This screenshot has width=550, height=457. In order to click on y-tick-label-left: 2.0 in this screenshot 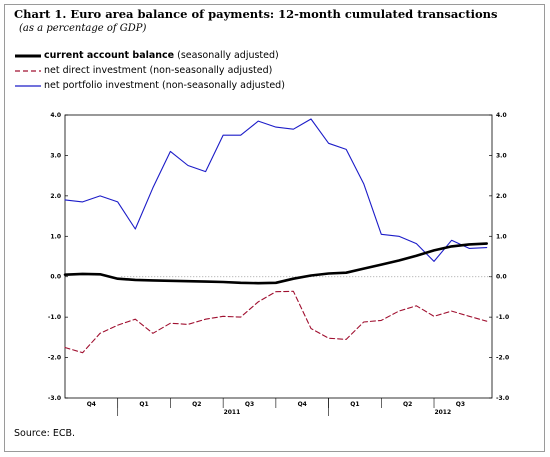, I will do `click(55, 196)`.